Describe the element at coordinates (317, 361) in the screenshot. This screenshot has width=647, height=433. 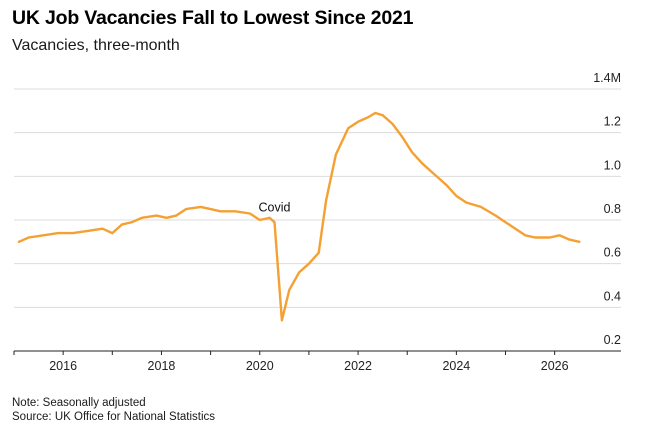
I see `x-axis: 2016 2018 2020 2022 2024 2026` at that location.